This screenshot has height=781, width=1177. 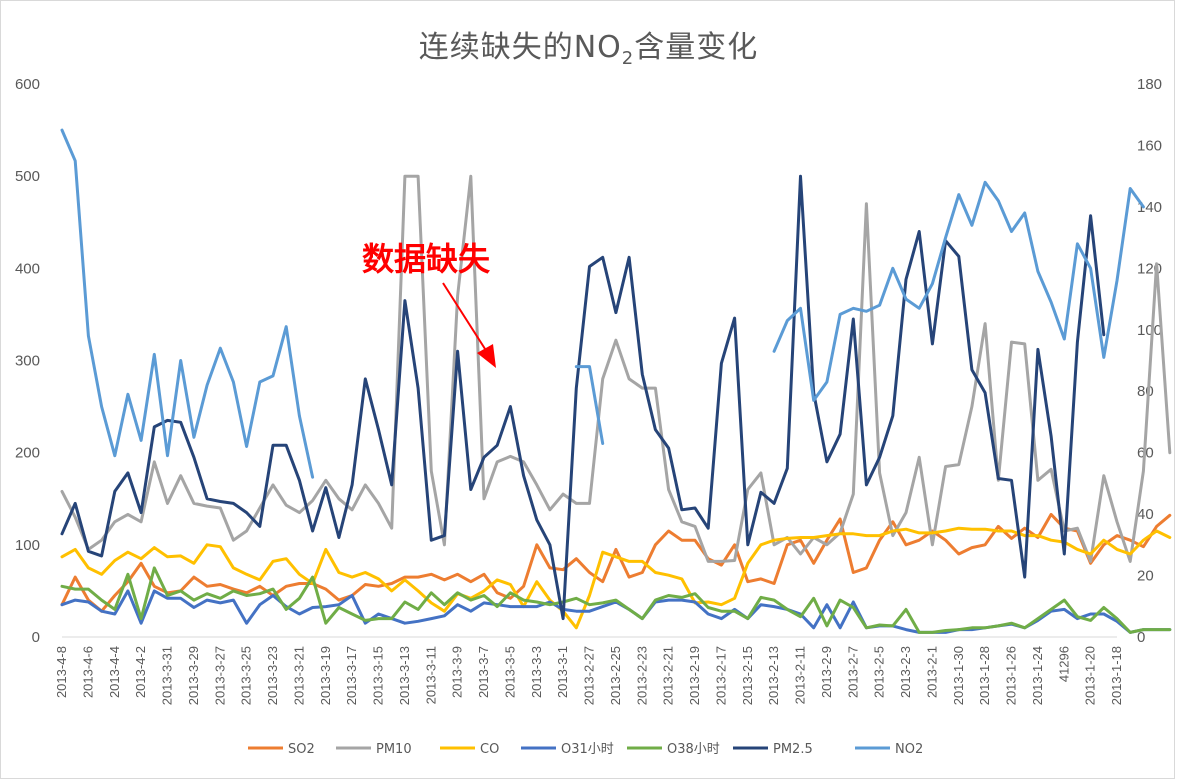 What do you see at coordinates (852, 672) in the screenshot?
I see `x-tick-label: 2013-2-7` at bounding box center [852, 672].